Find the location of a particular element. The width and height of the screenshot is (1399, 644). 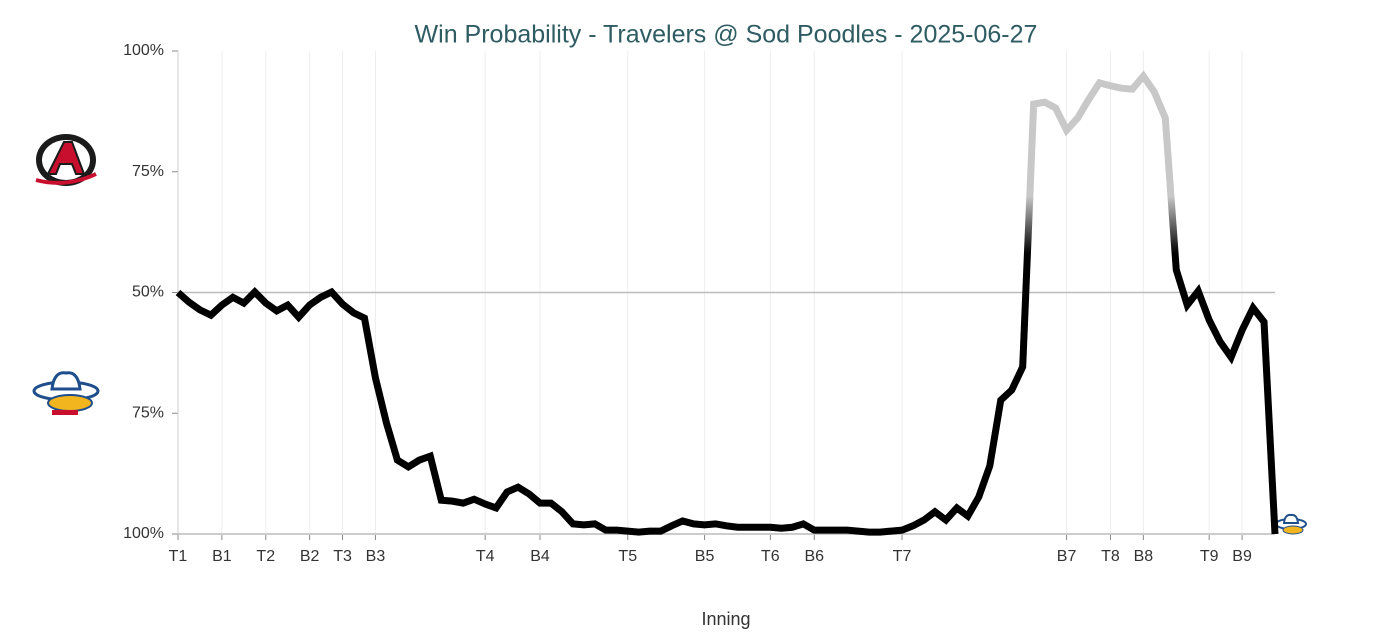

x-tick-label: B3 is located at coordinates (376, 556).